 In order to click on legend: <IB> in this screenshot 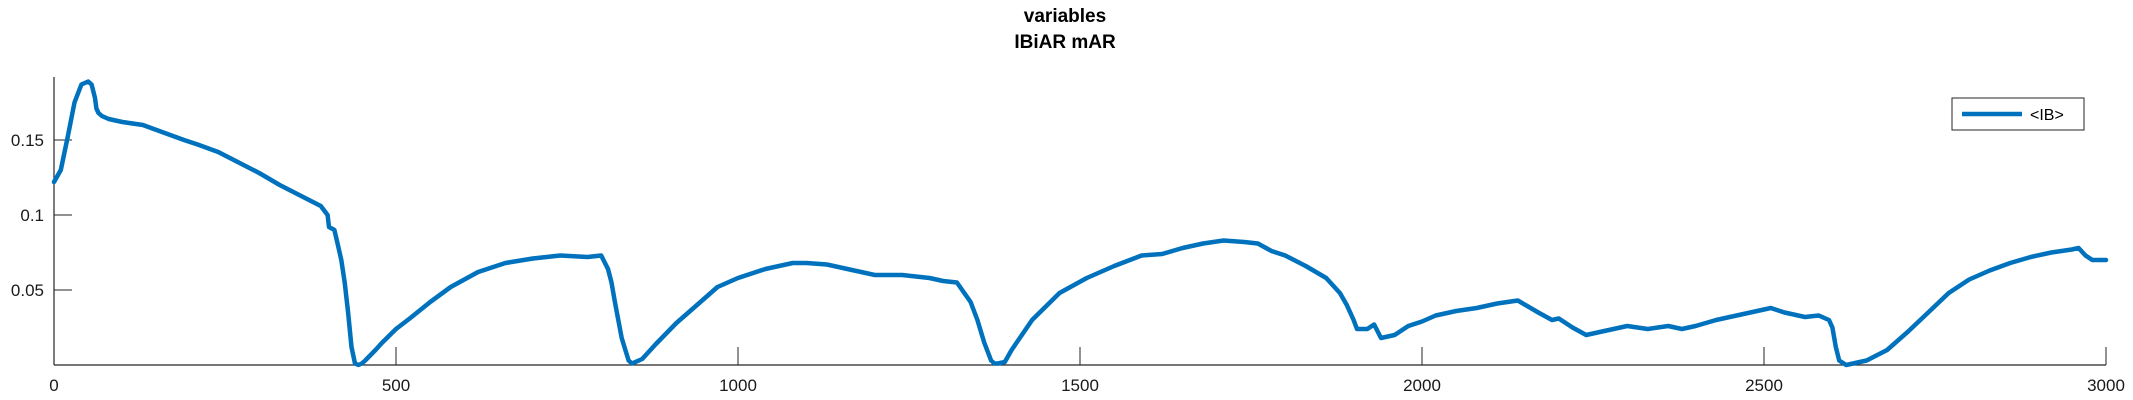, I will do `click(2018, 114)`.